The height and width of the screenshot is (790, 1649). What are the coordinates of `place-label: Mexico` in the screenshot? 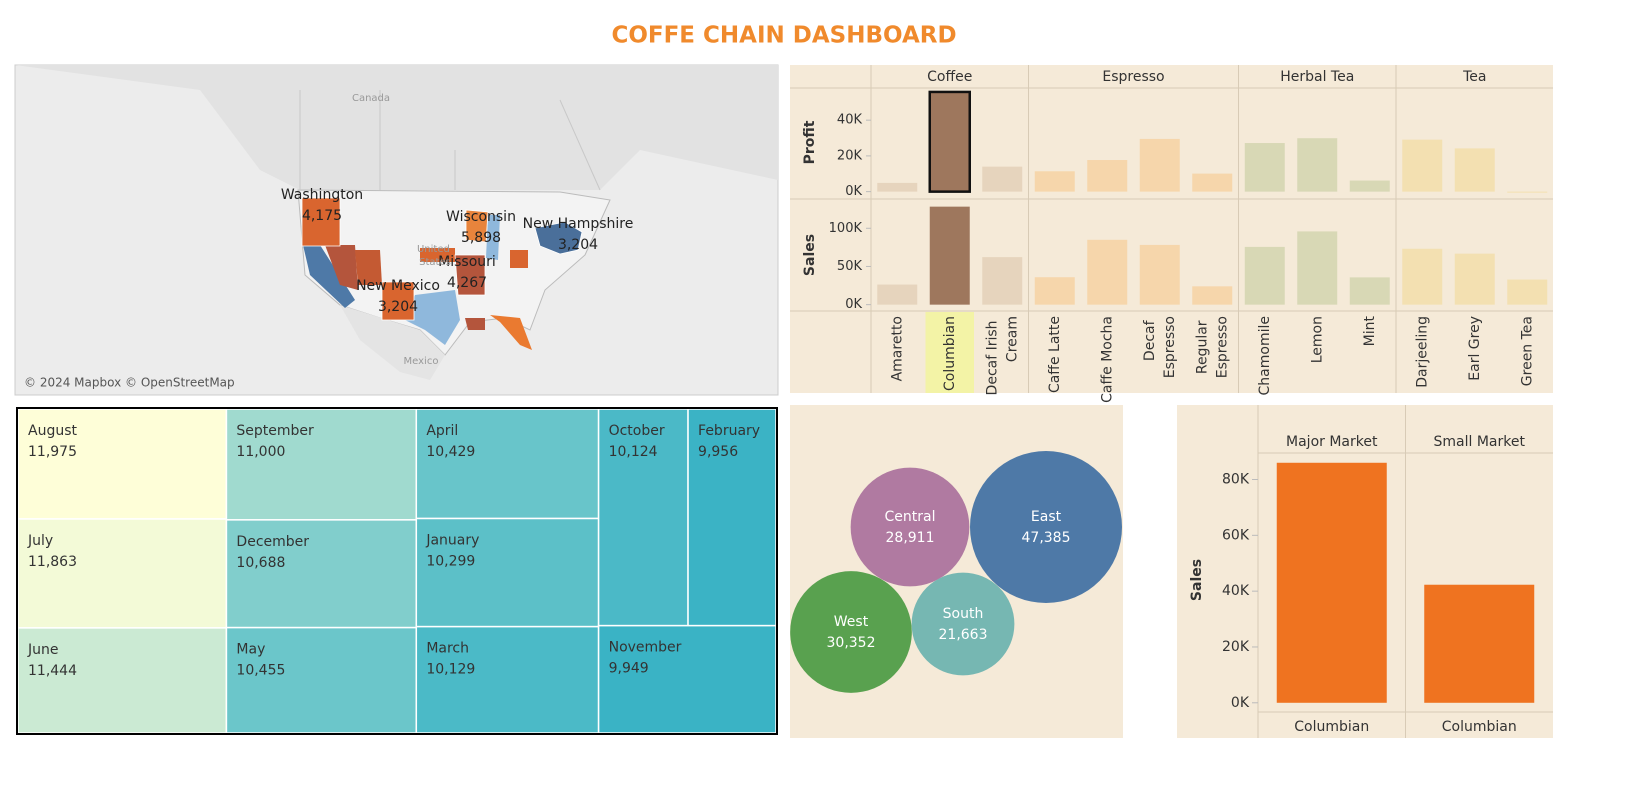 It's located at (421, 361).